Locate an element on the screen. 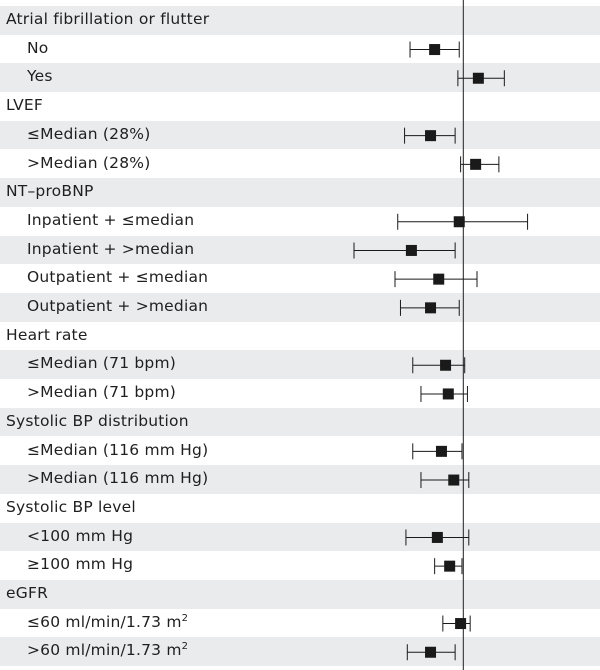 This screenshot has width=600, height=670. subgroup-row: No is located at coordinates (300, 49).